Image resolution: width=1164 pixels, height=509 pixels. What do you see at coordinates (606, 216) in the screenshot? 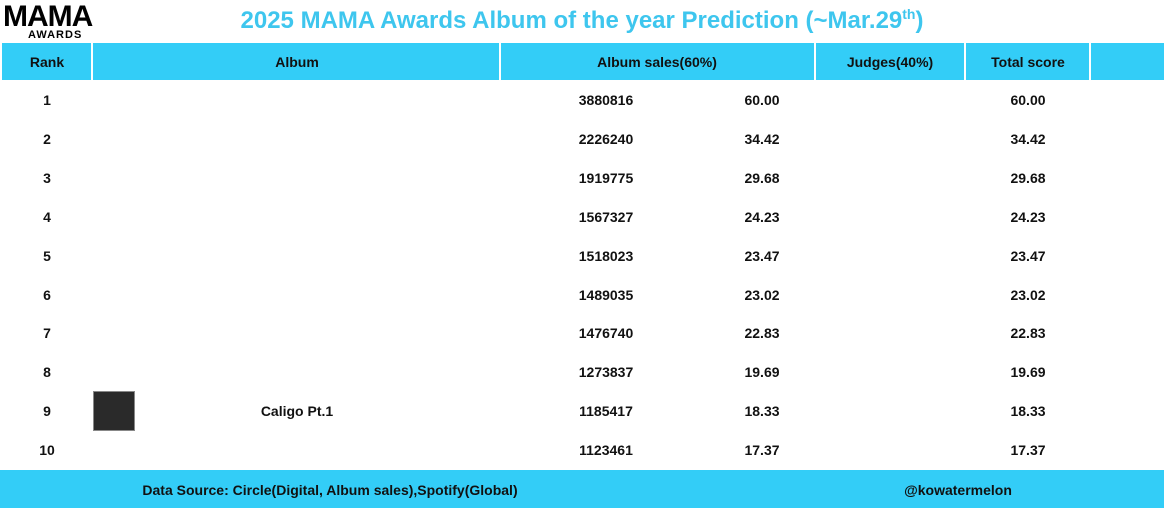
I see `sales: 1567327` at bounding box center [606, 216].